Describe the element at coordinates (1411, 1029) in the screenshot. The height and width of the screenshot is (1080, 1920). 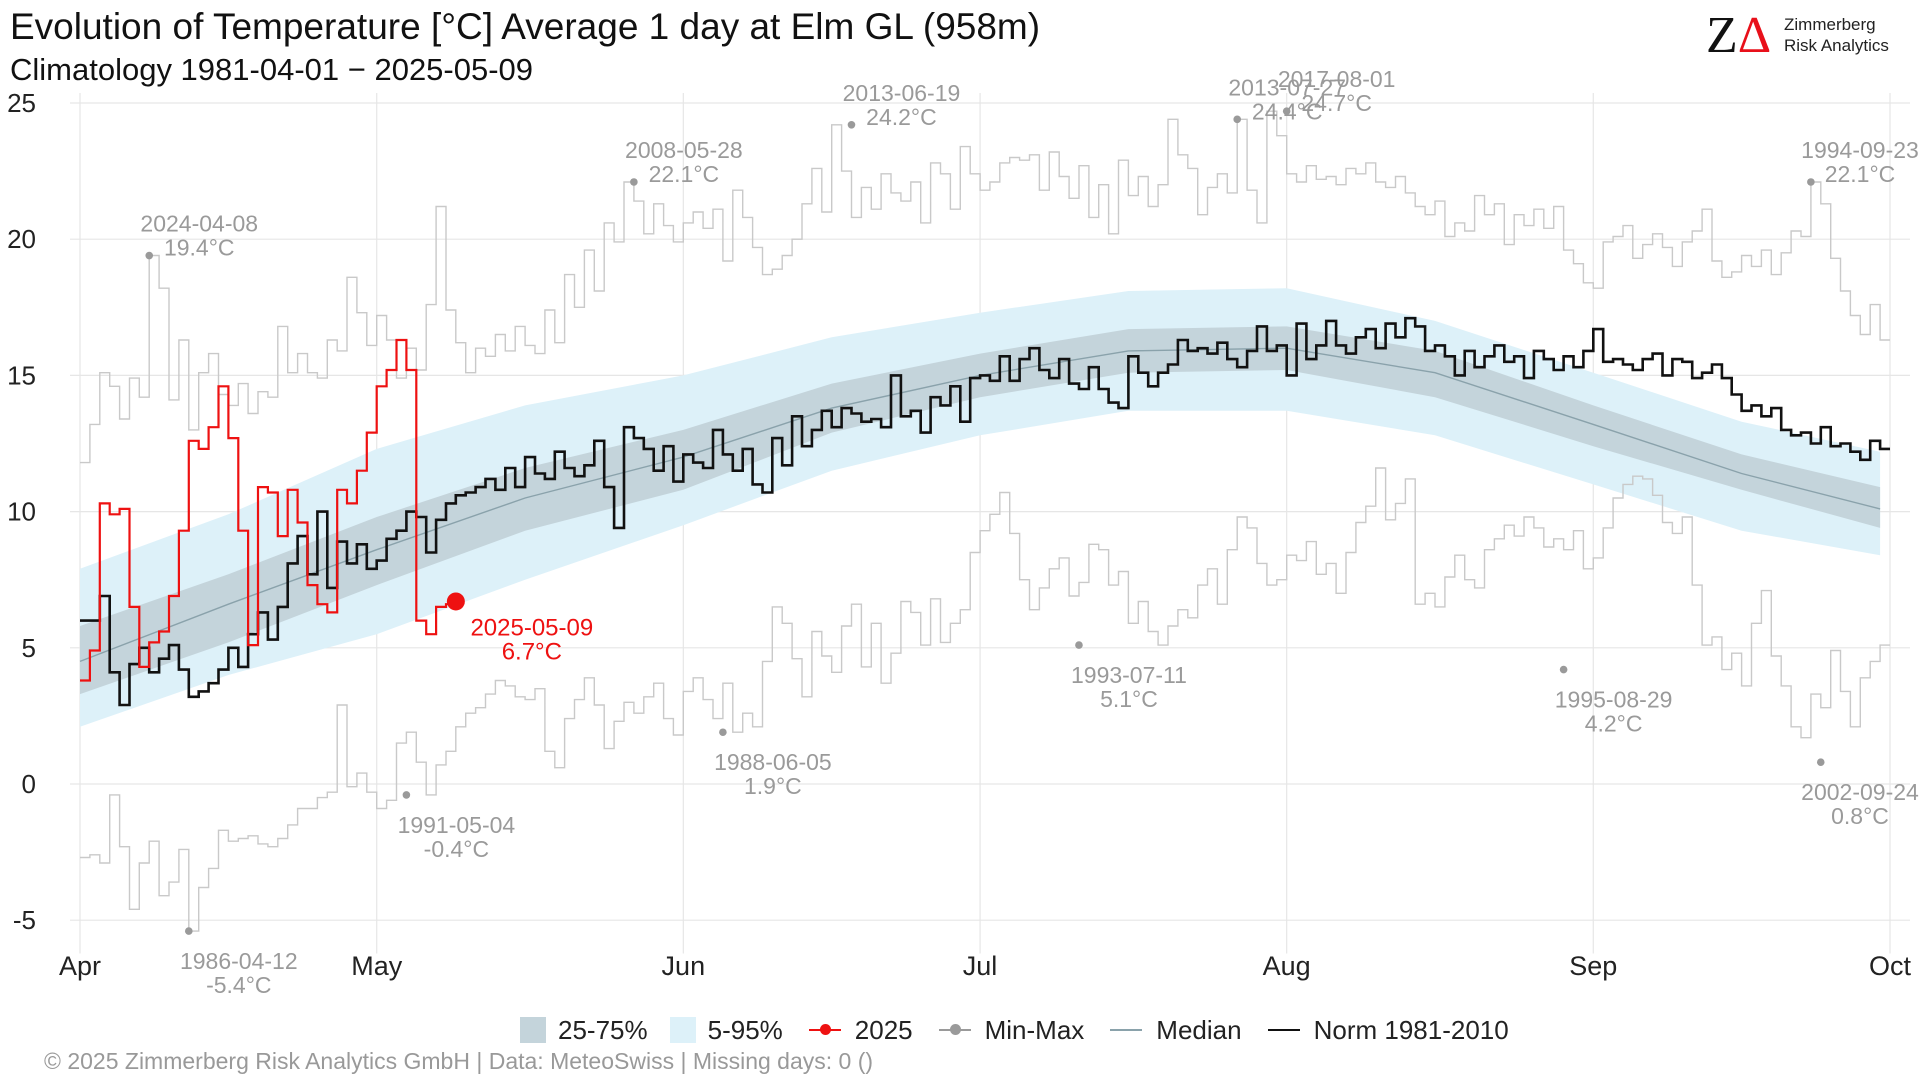
I see `legend-label: Norm 1981-2010` at that location.